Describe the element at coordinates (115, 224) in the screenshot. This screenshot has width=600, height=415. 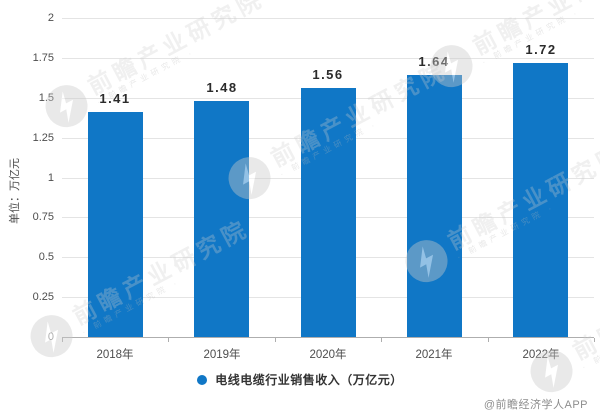
I see `bar-2018年` at that location.